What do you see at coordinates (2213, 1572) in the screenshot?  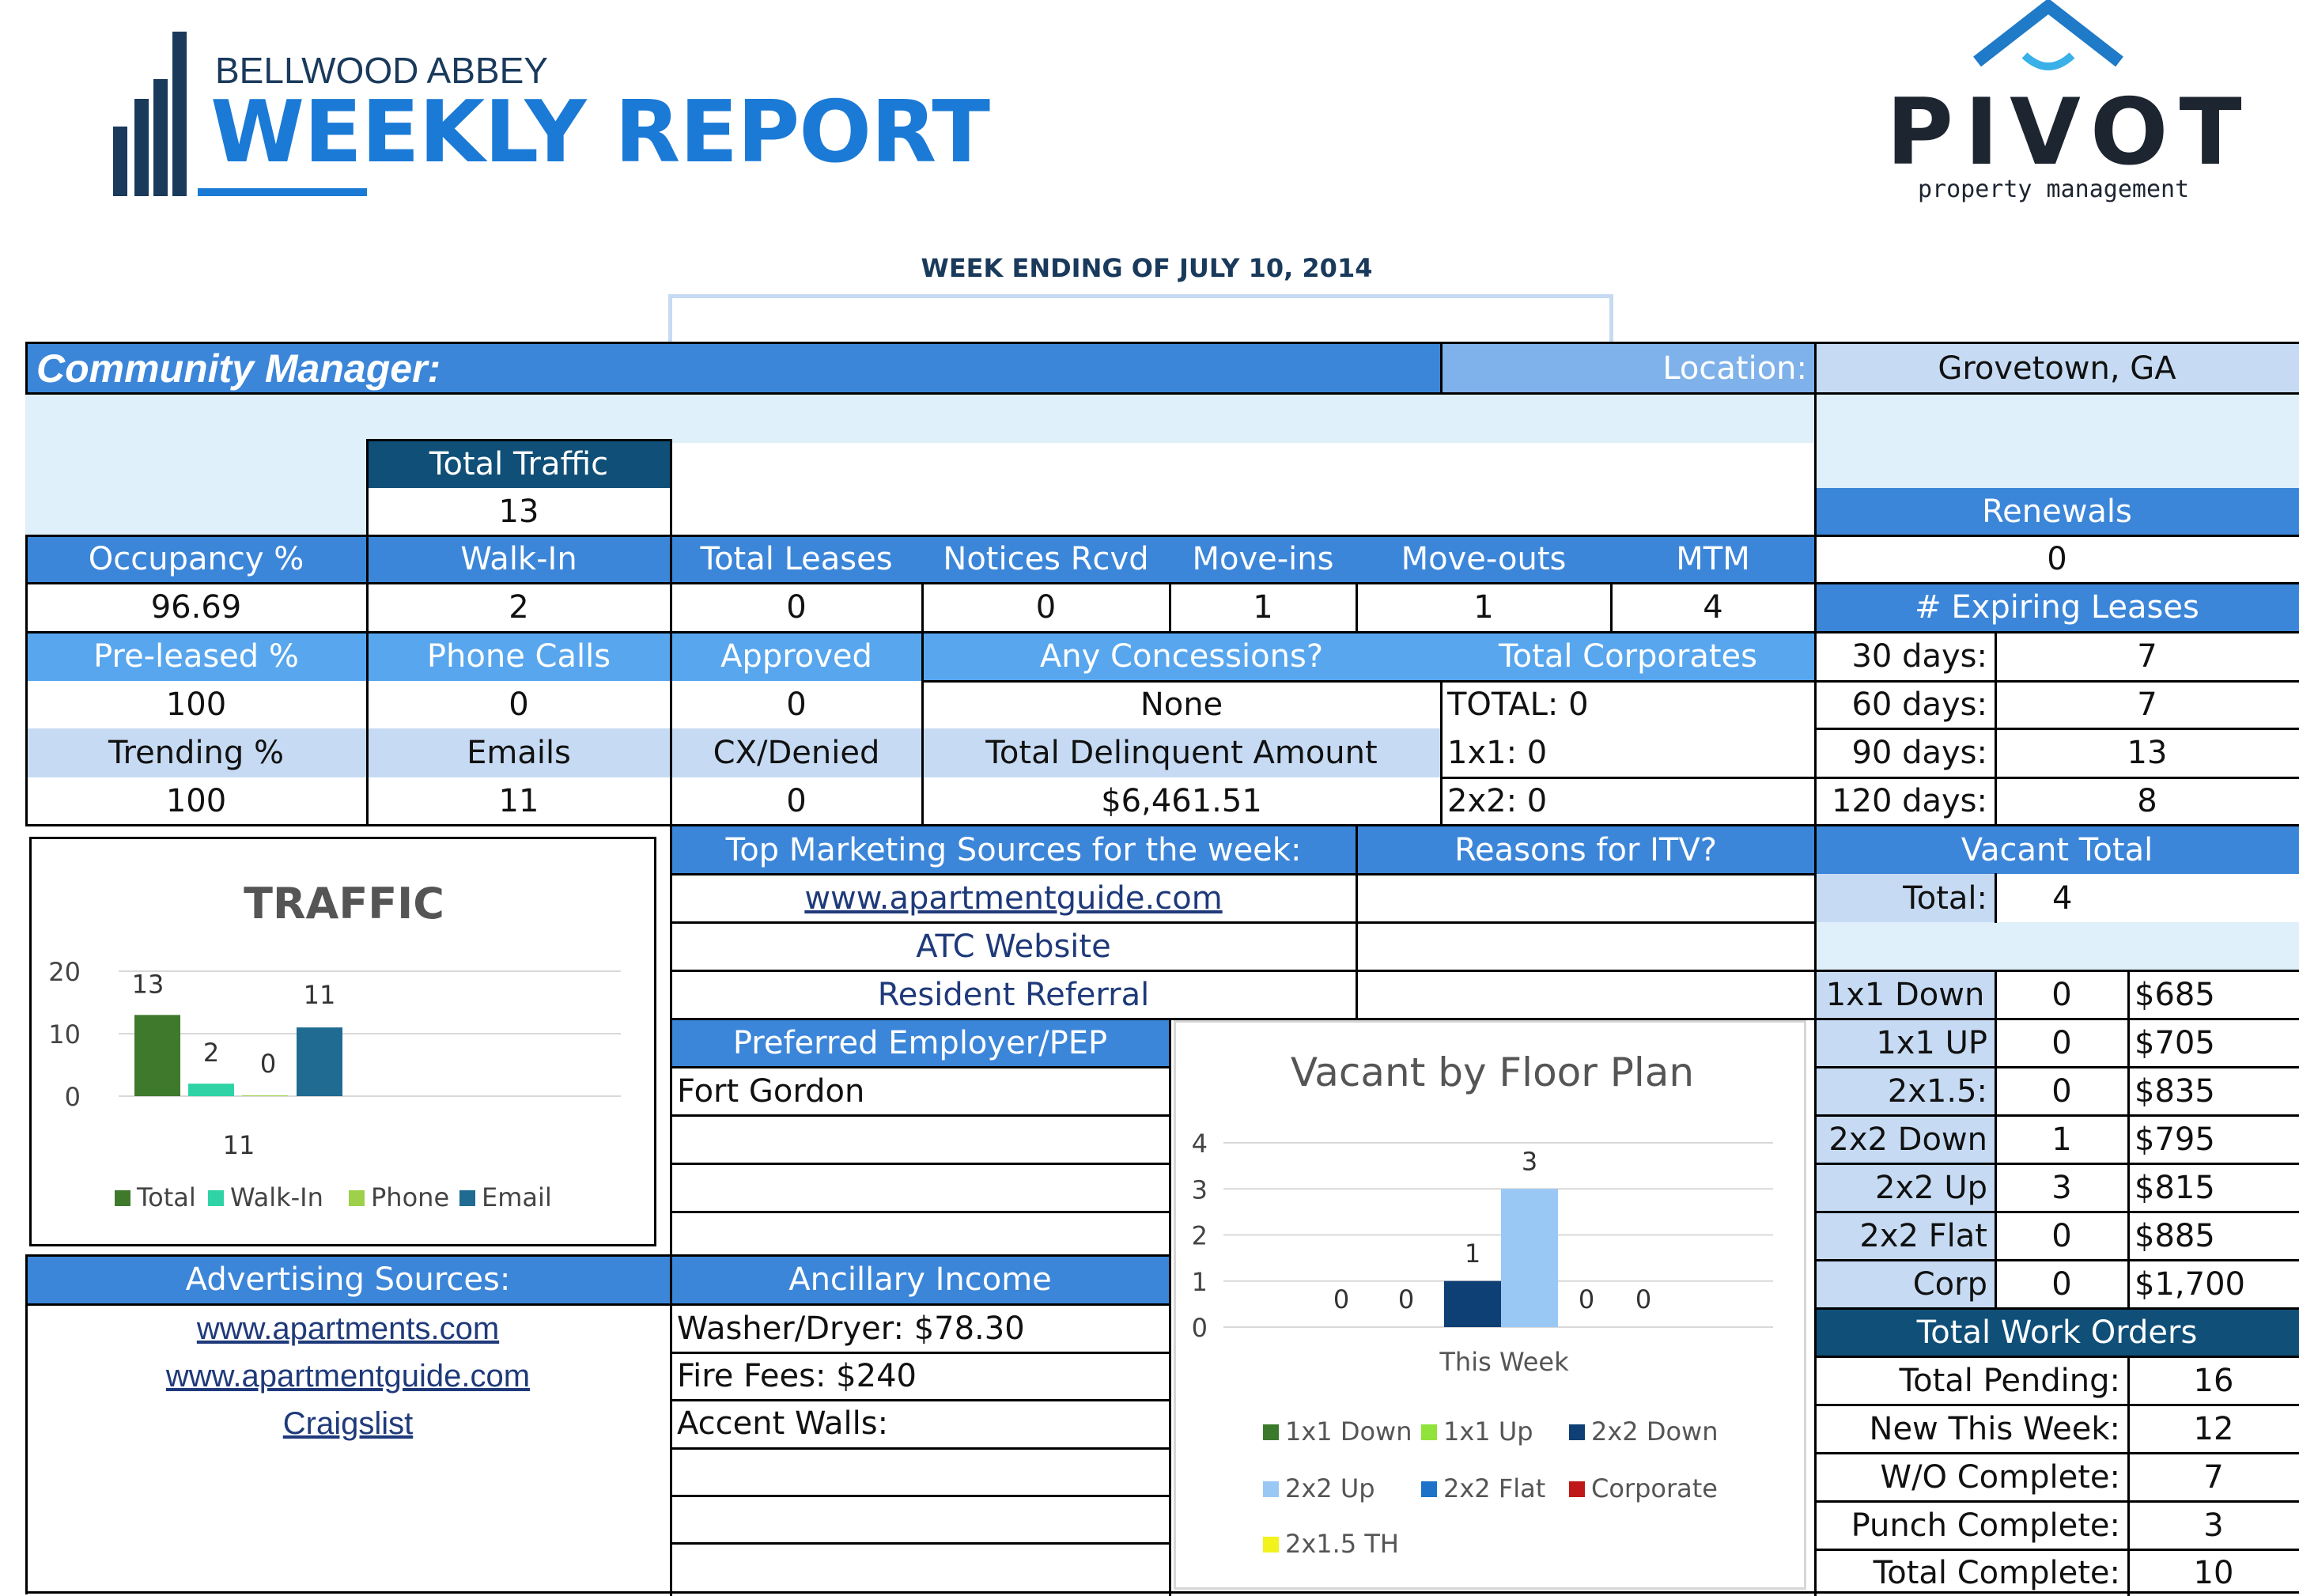 I see `wo-total-value: 10` at bounding box center [2213, 1572].